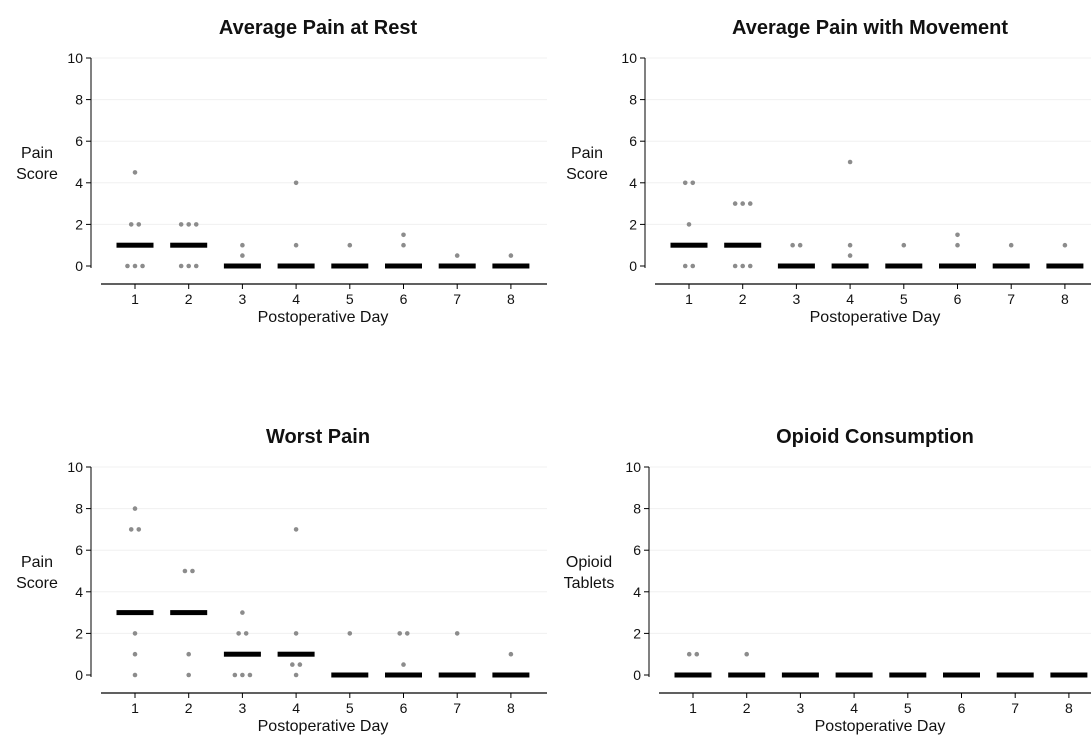 Image resolution: width=1091 pixels, height=744 pixels. What do you see at coordinates (37, 153) in the screenshot?
I see `y-axis-label: Pain` at bounding box center [37, 153].